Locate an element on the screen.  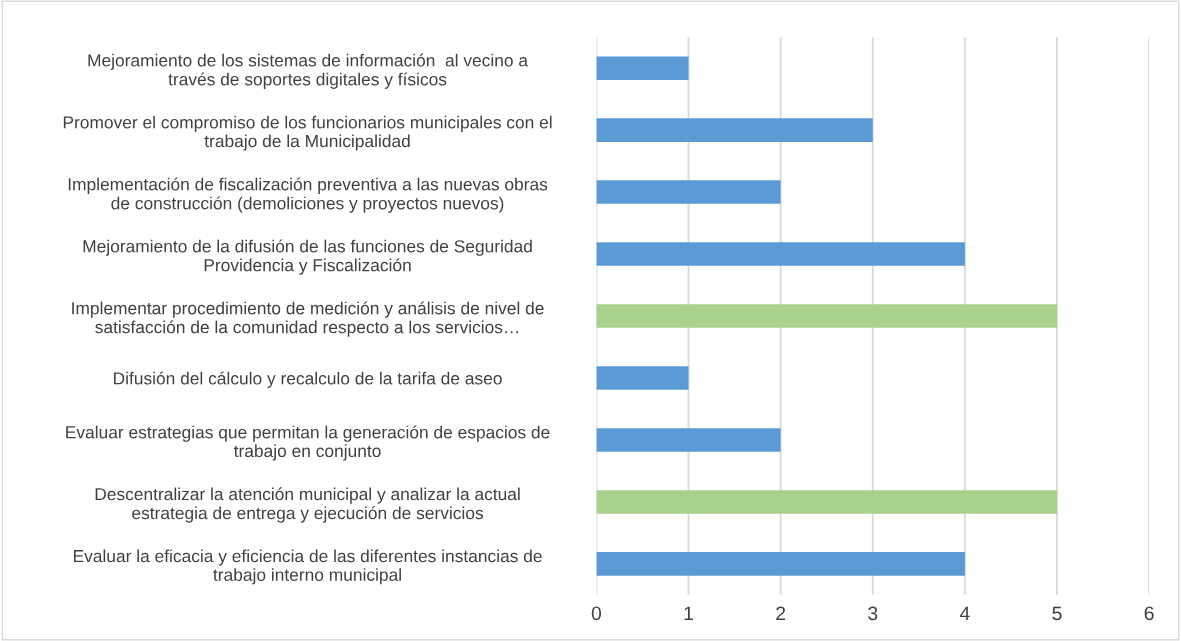
y-tick-label: Difusión del cálculo y recalculo de la tarifa de aseo is located at coordinates (308, 379).